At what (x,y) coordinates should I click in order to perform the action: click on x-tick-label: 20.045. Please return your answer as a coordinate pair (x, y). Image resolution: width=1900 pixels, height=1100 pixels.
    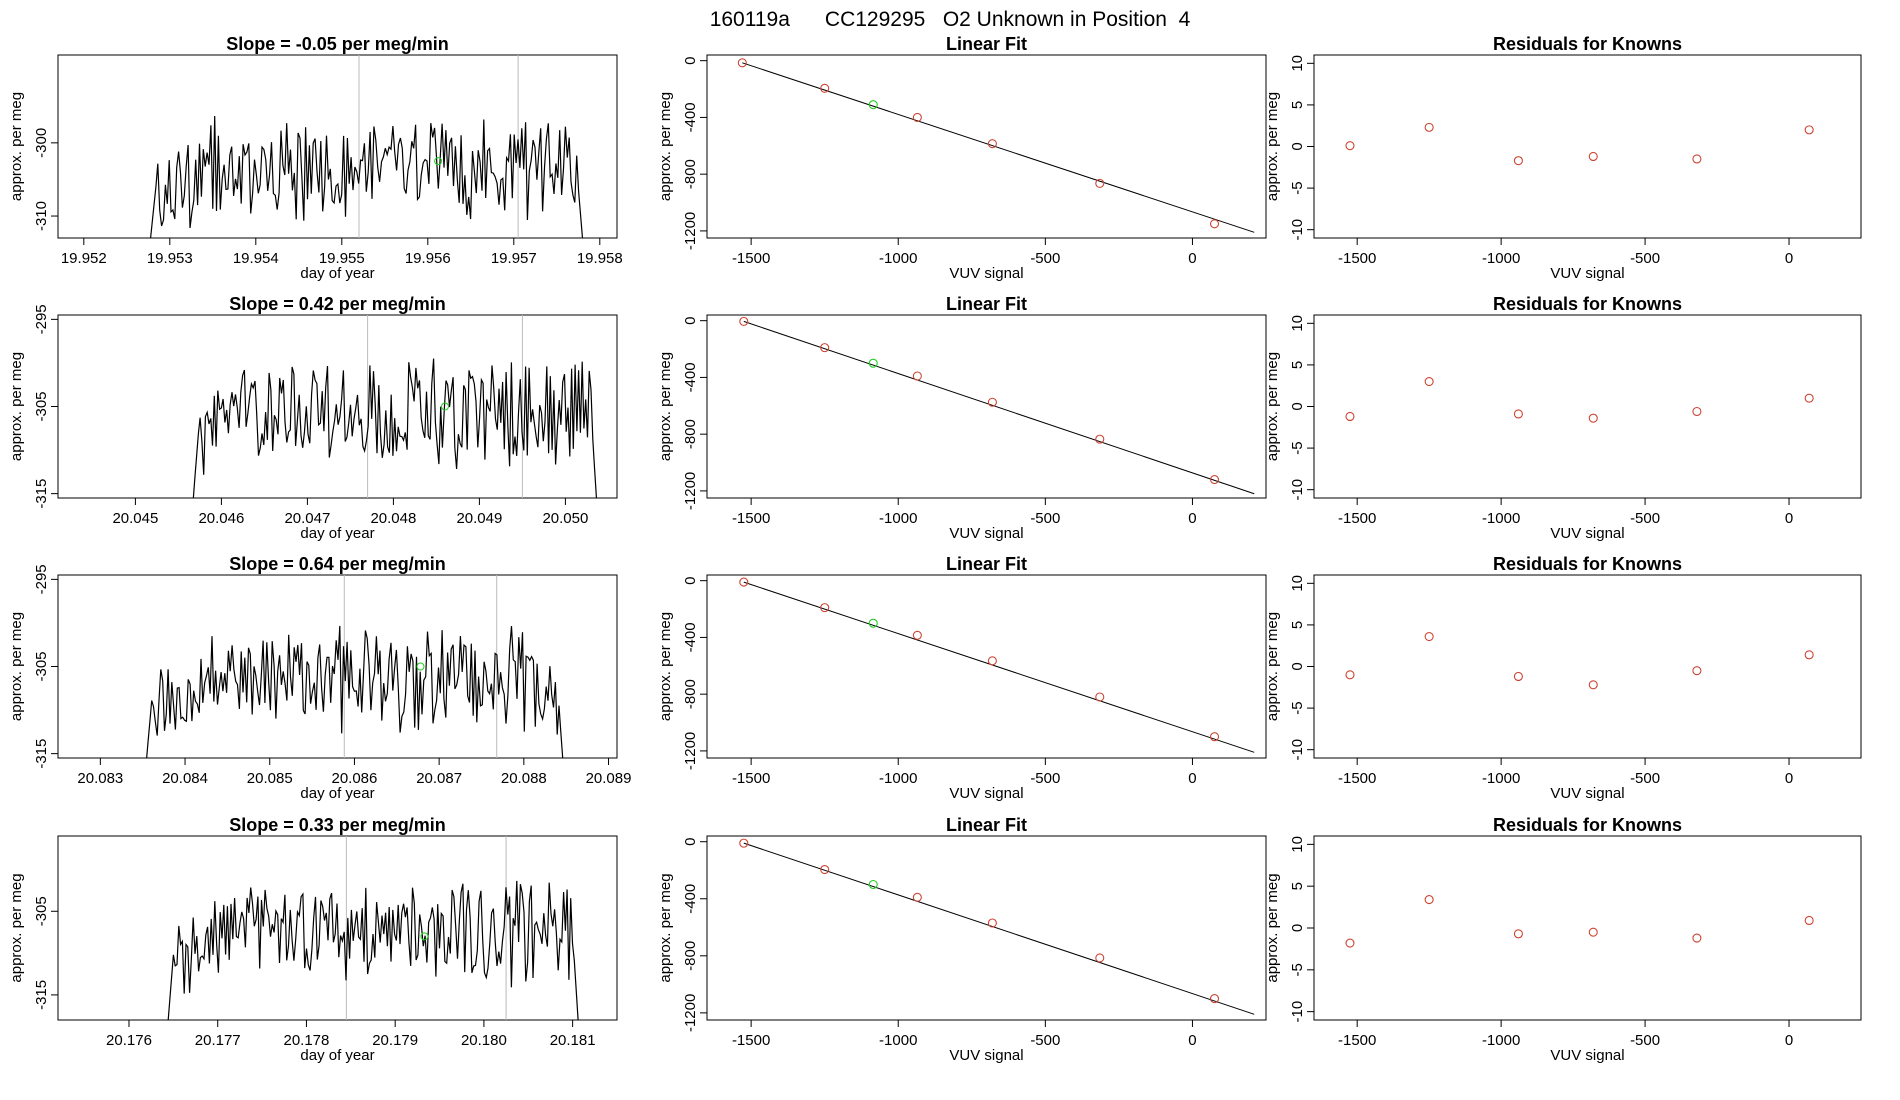
    Looking at the image, I should click on (135, 518).